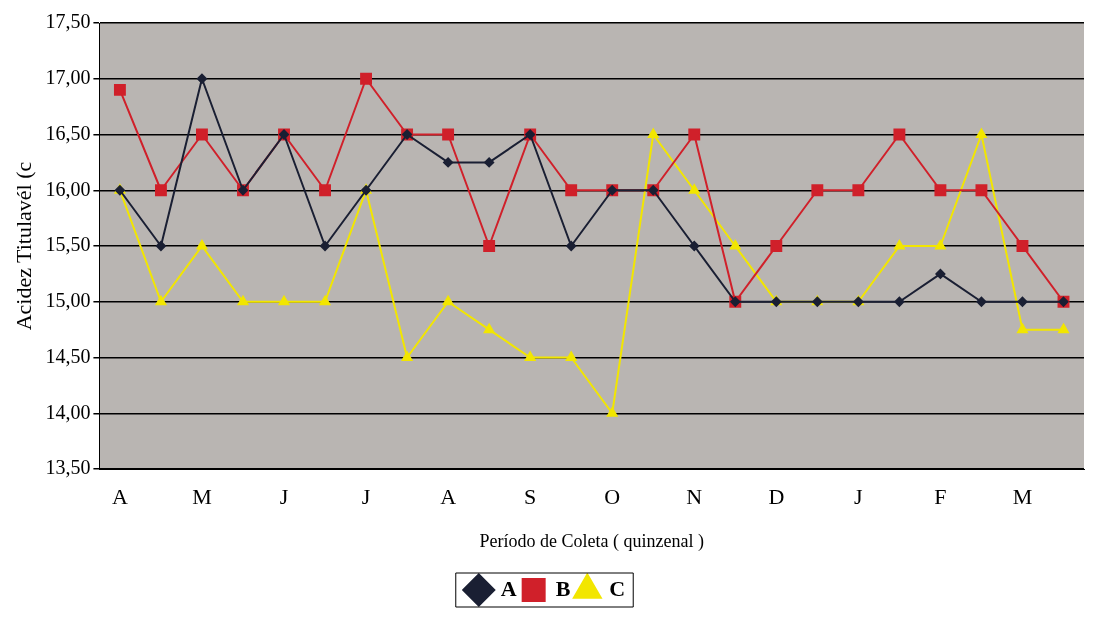  What do you see at coordinates (68, 467) in the screenshot?
I see `y-tick-label: 13,50` at bounding box center [68, 467].